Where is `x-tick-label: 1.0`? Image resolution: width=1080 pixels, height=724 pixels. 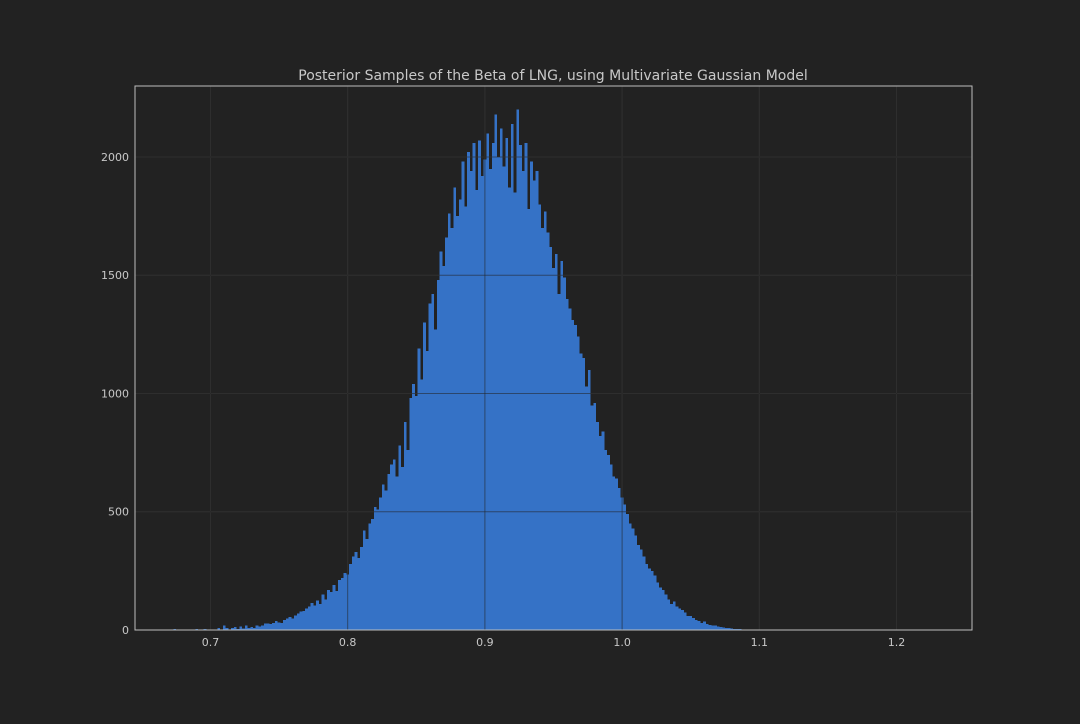 x-tick-label: 1.0 is located at coordinates (622, 642).